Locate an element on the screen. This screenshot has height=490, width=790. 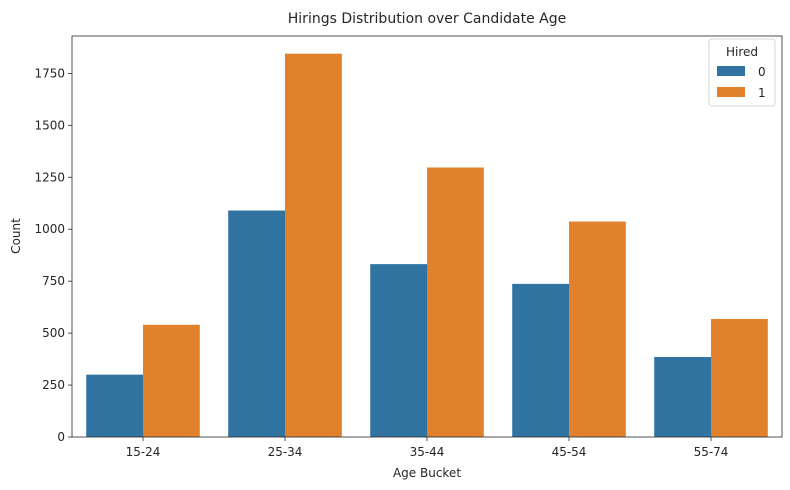
y-tick-label: 1000 is located at coordinates (49, 229).